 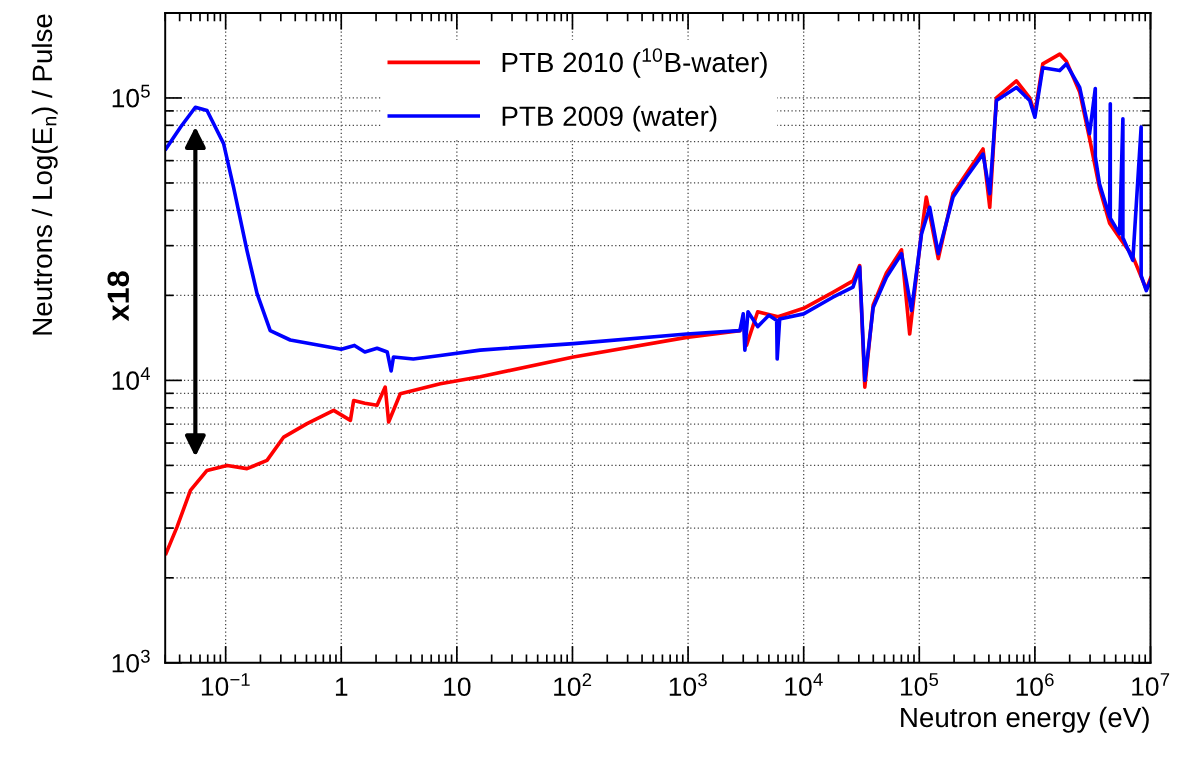 What do you see at coordinates (131, 378) in the screenshot?
I see `y-tick-label: 10$^{4}$` at bounding box center [131, 378].